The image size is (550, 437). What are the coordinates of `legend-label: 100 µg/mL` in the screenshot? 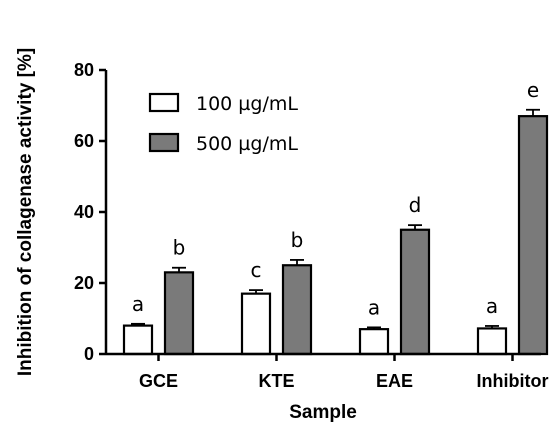 It's located at (247, 104).